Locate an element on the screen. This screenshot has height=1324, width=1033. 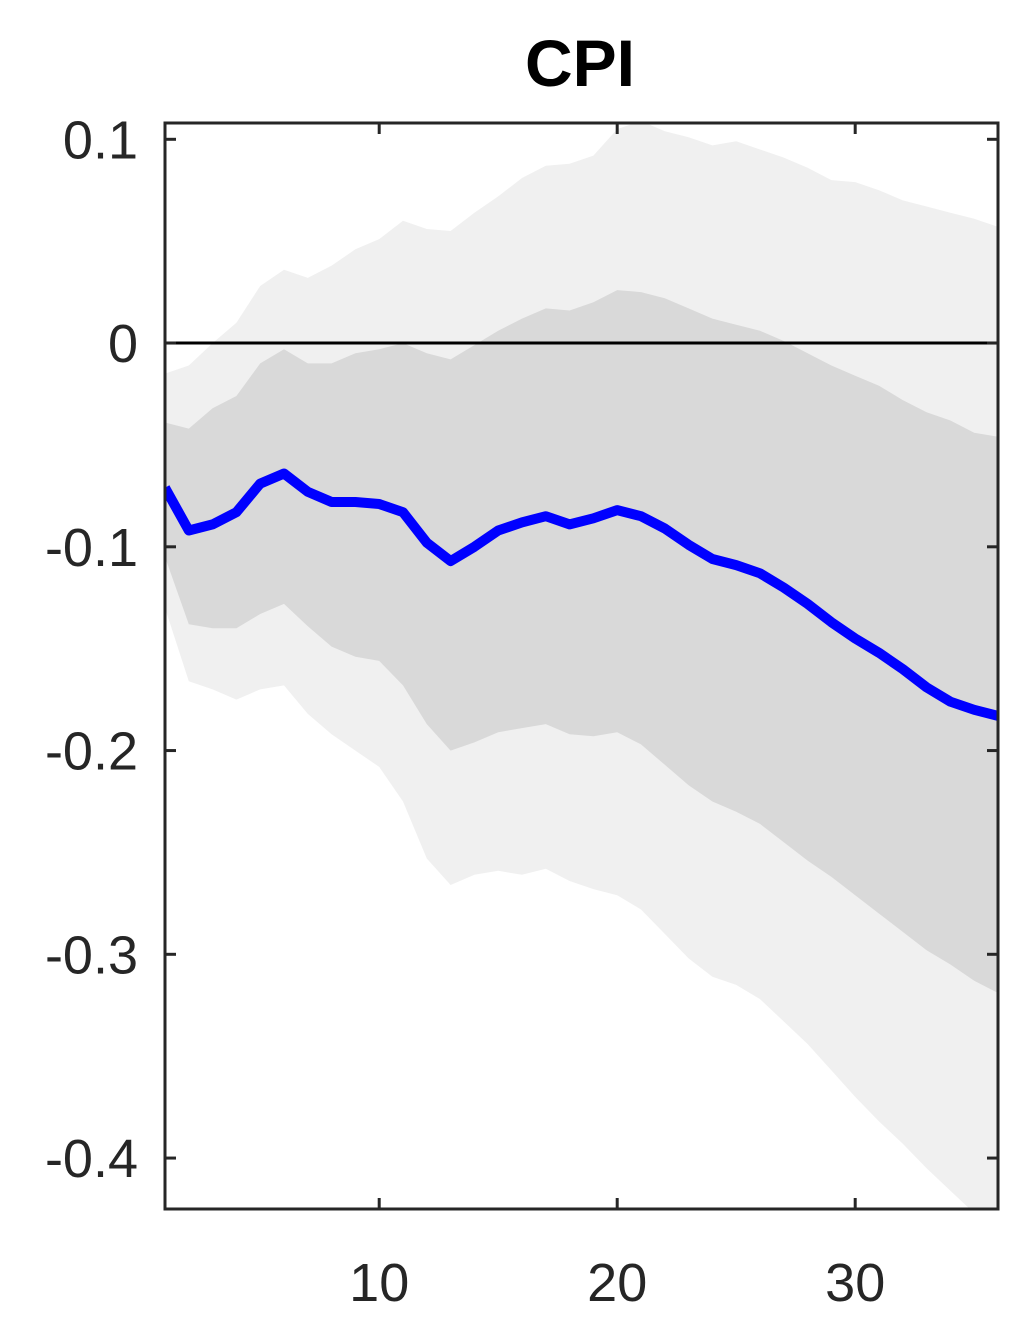
x-tick-label: 10 is located at coordinates (379, 1283).